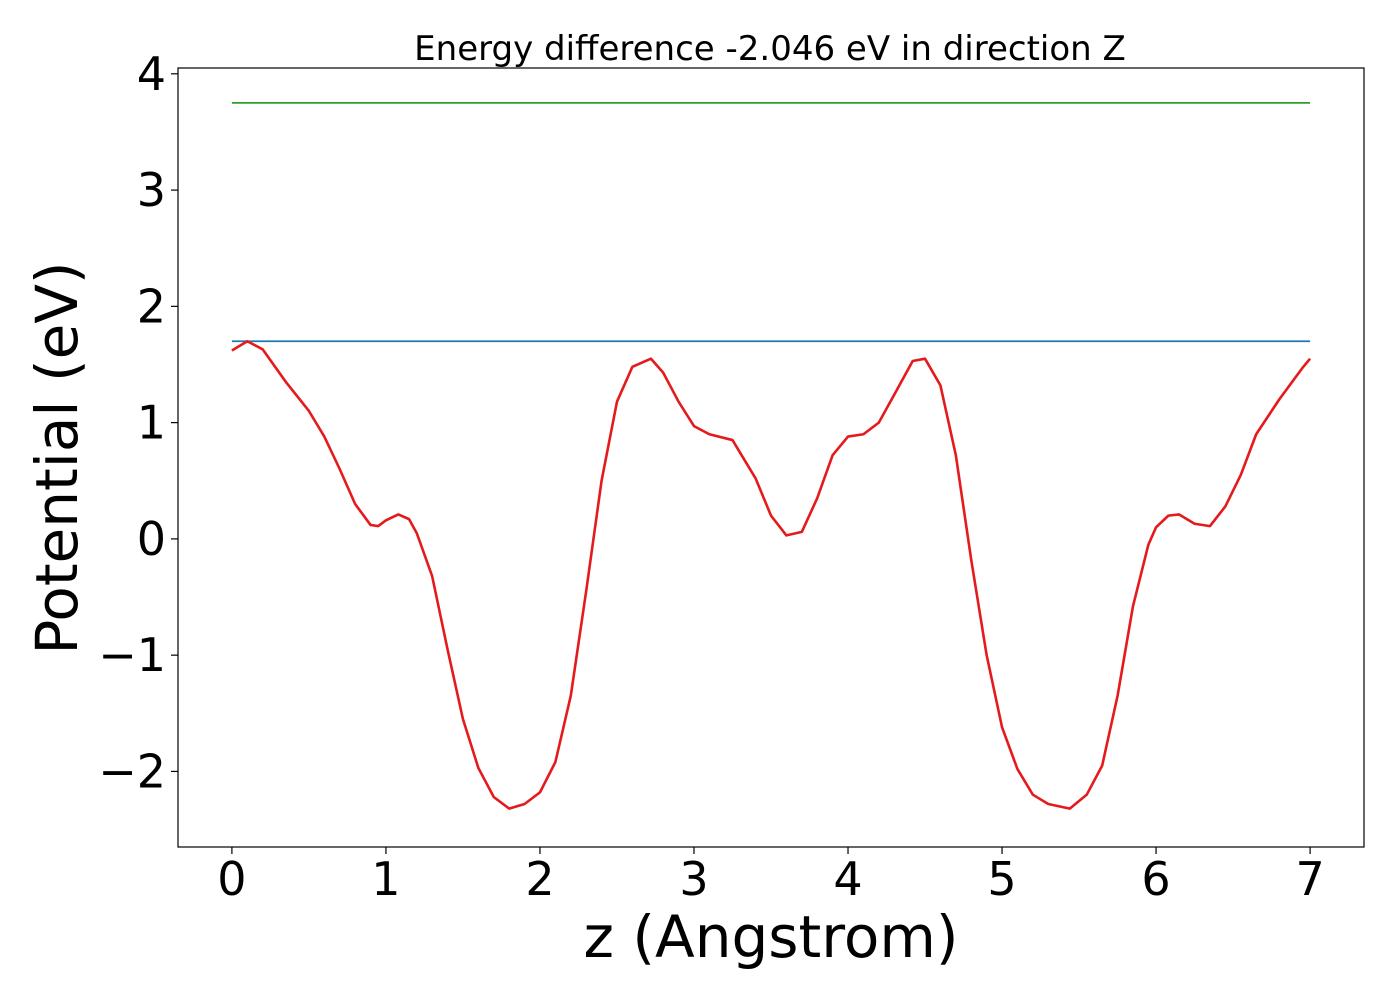  I want to click on y-tick-label: 3, so click(151, 190).